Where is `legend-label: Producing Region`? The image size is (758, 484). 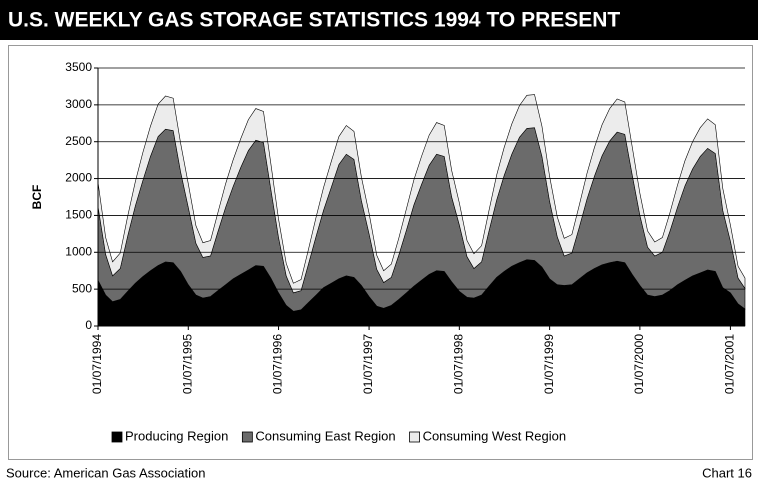 legend-label: Producing Region is located at coordinates (176, 435).